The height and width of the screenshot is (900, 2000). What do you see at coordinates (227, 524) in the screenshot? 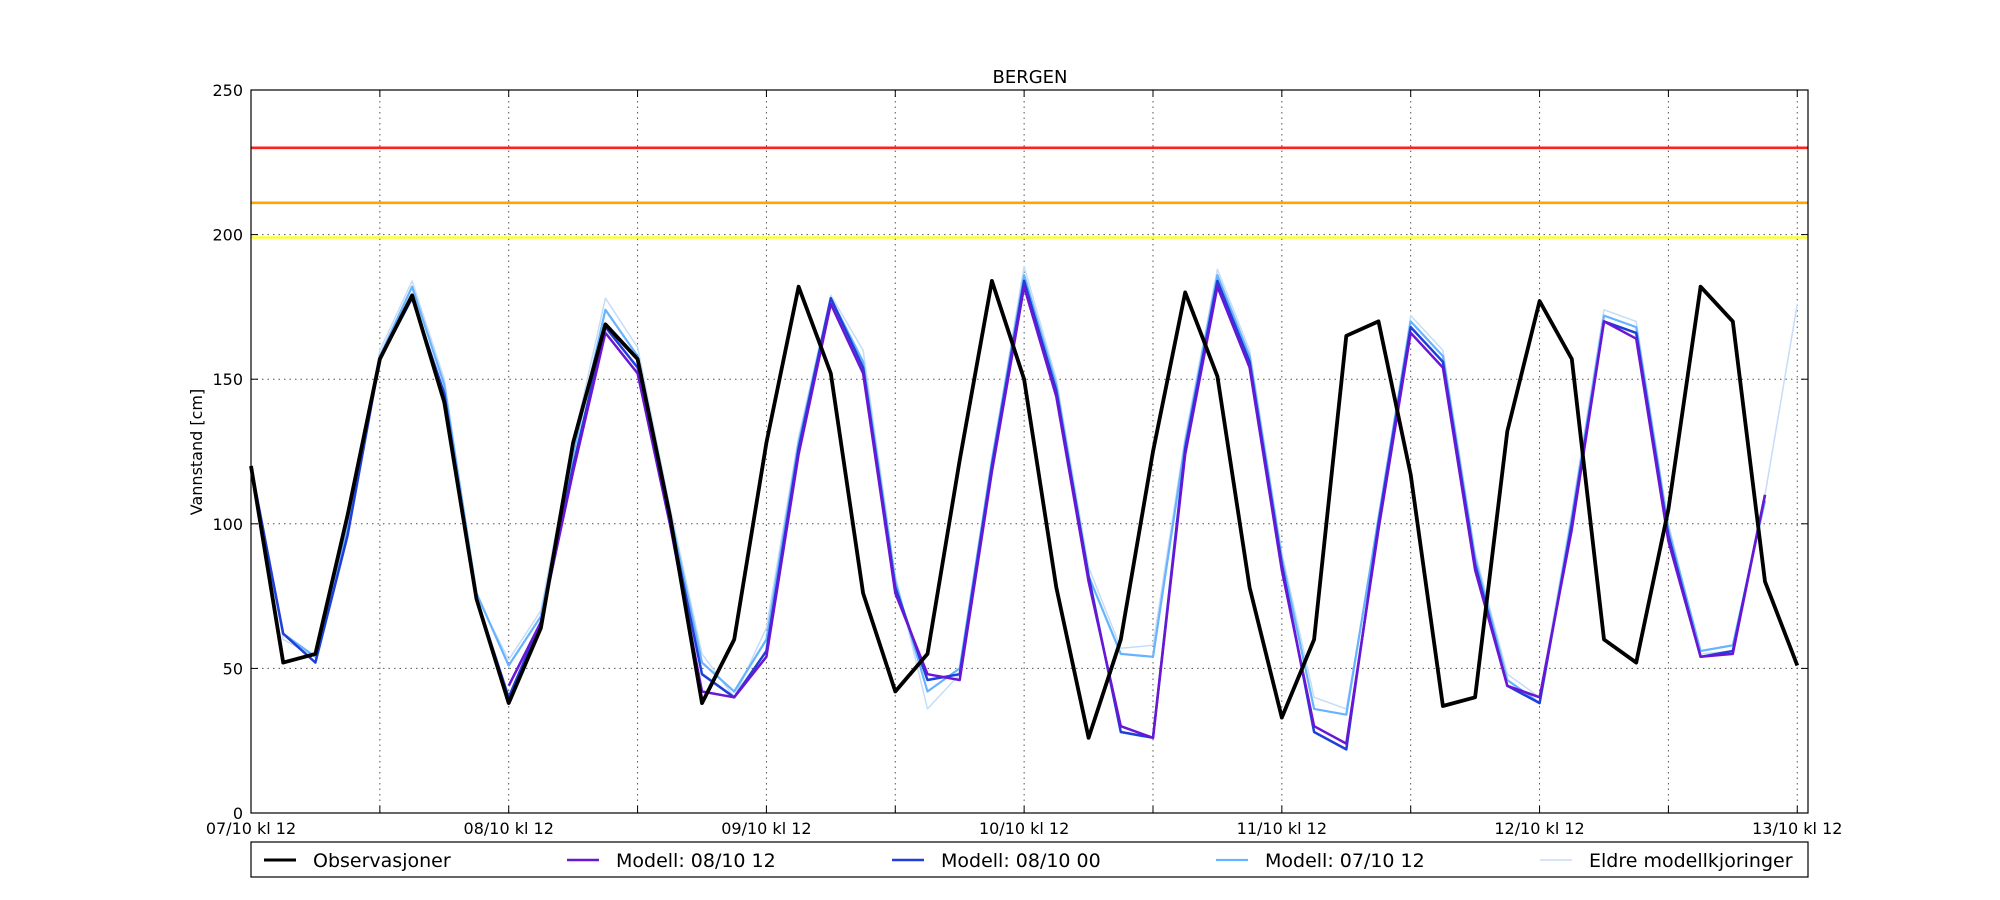
I see `y-tick-label: 100` at bounding box center [227, 524].